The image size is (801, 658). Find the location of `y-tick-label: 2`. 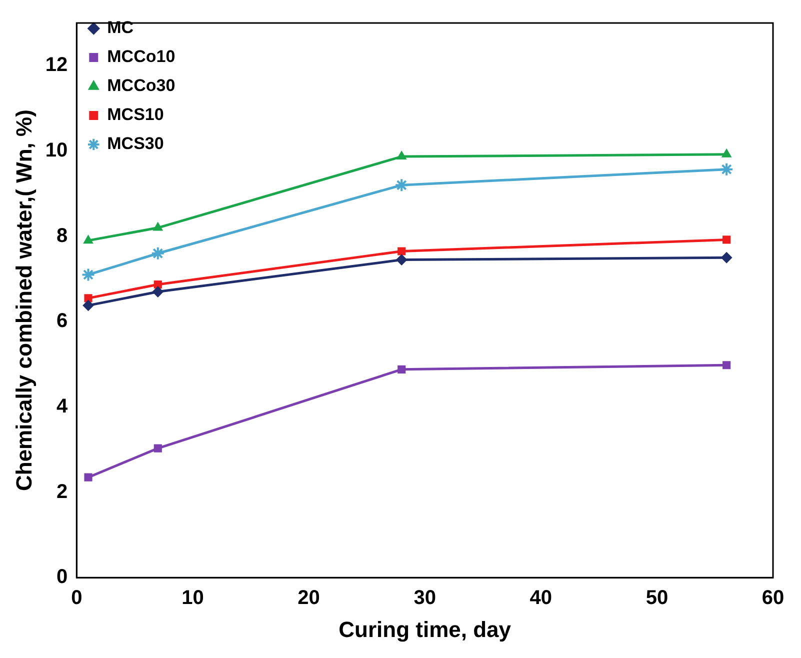

y-tick-label: 2 is located at coordinates (62, 491).